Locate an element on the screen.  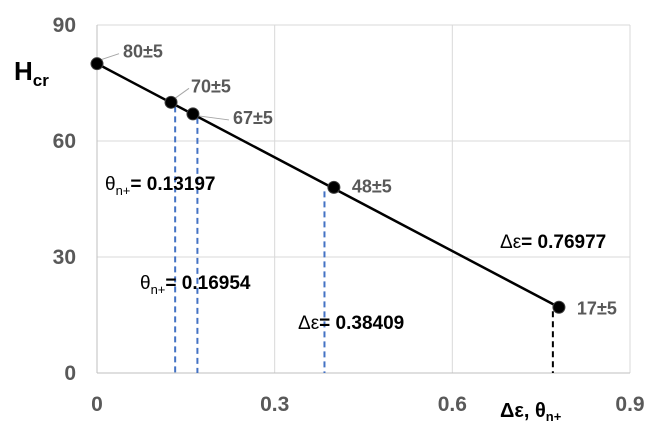
annotation-theta2: θn+= 0.16954 is located at coordinates (195, 285).